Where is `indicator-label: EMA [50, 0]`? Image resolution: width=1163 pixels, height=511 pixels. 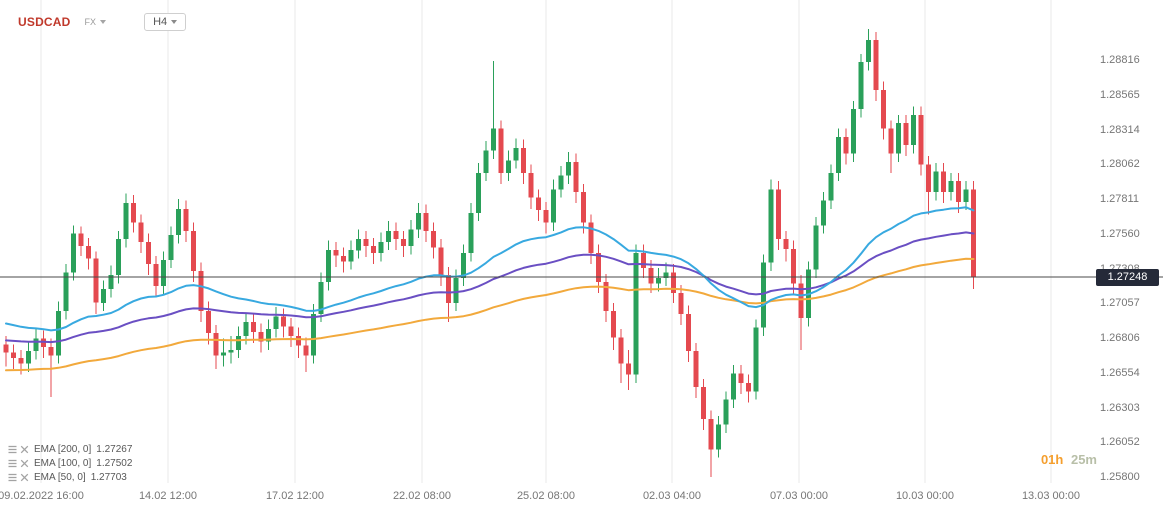
indicator-label: EMA [50, 0] is located at coordinates (60, 477).